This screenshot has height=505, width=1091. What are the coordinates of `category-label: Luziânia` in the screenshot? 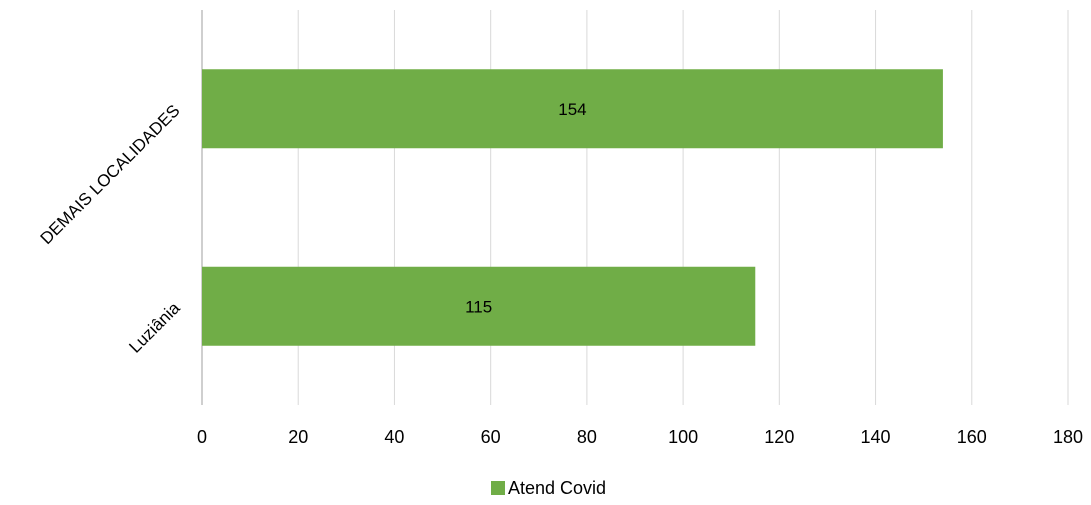 It's located at (154, 327).